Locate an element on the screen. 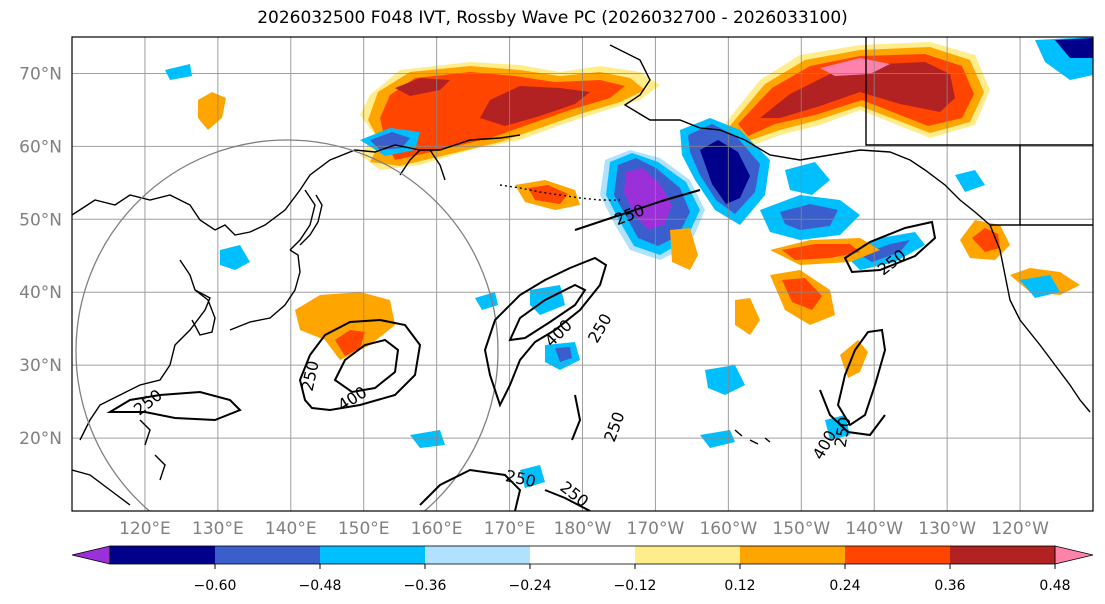 The height and width of the screenshot is (604, 1105). contour-250-jp is located at coordinates (360, 365).